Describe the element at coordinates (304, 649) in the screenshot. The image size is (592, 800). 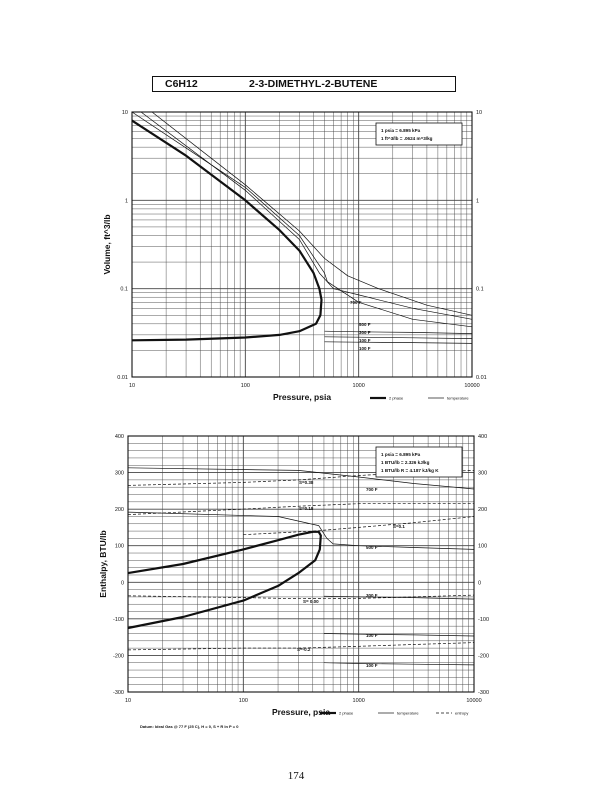
I see `chart2-entropy-label: S=-0.2` at that location.